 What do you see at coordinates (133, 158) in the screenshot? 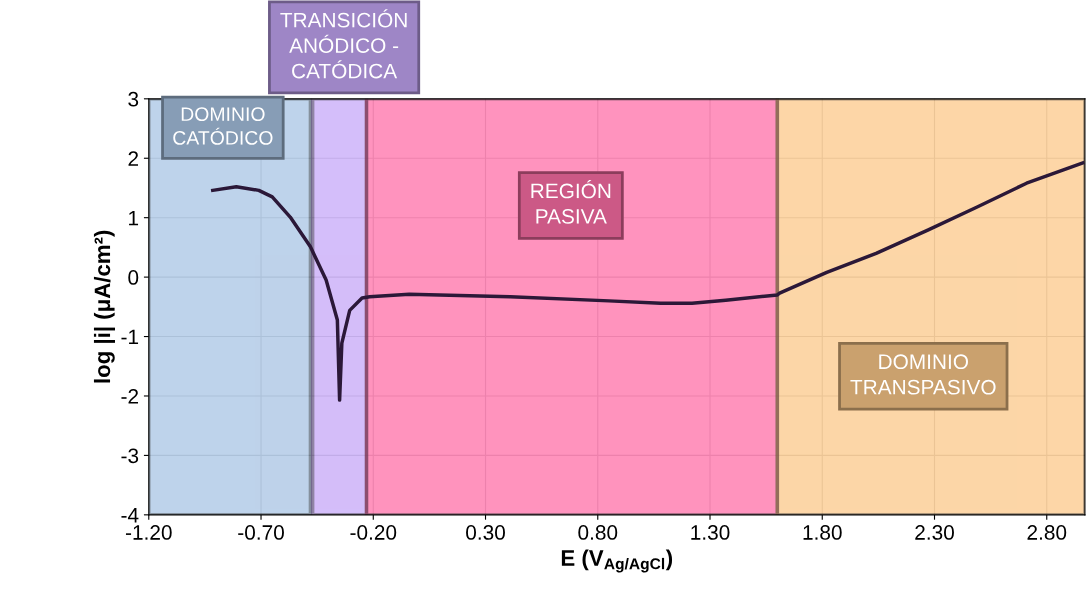
I see `y-tick-label: 2` at bounding box center [133, 158].